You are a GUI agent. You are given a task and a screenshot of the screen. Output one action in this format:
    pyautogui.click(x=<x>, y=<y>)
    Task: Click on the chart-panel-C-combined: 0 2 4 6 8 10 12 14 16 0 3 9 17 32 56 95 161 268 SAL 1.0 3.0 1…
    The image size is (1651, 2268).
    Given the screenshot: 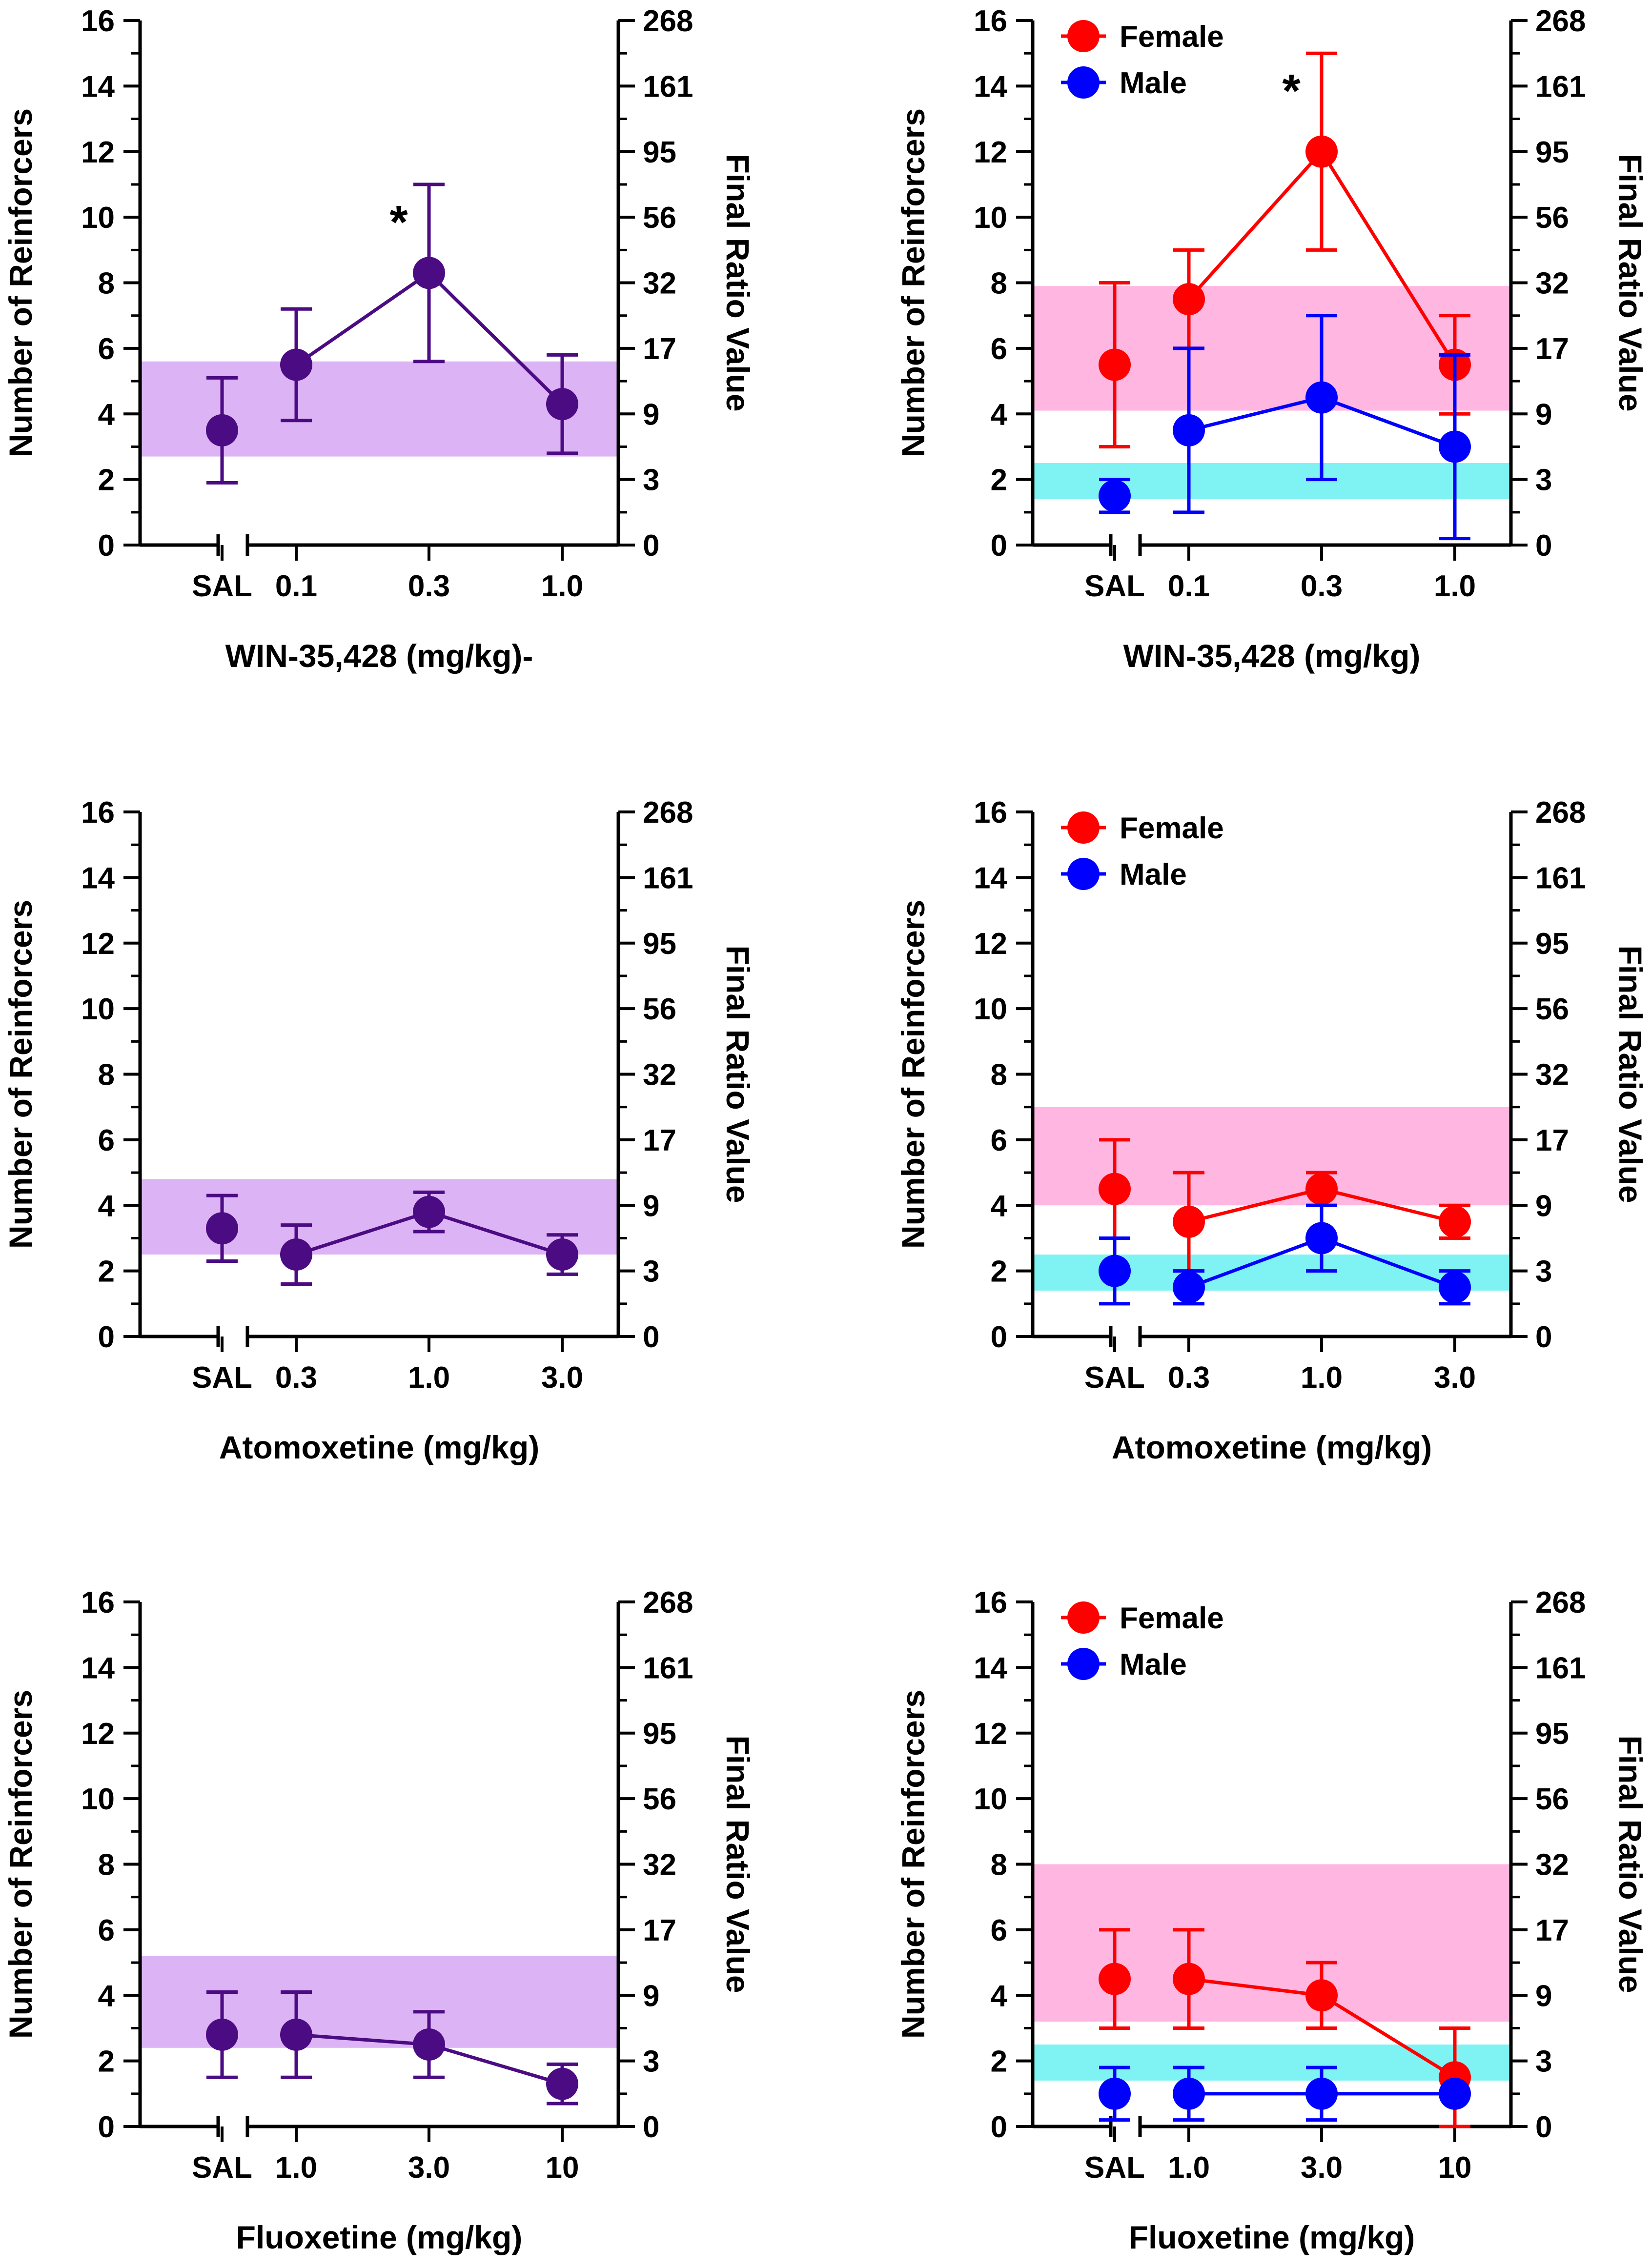 What is the action you would take?
    pyautogui.click(x=379, y=1921)
    